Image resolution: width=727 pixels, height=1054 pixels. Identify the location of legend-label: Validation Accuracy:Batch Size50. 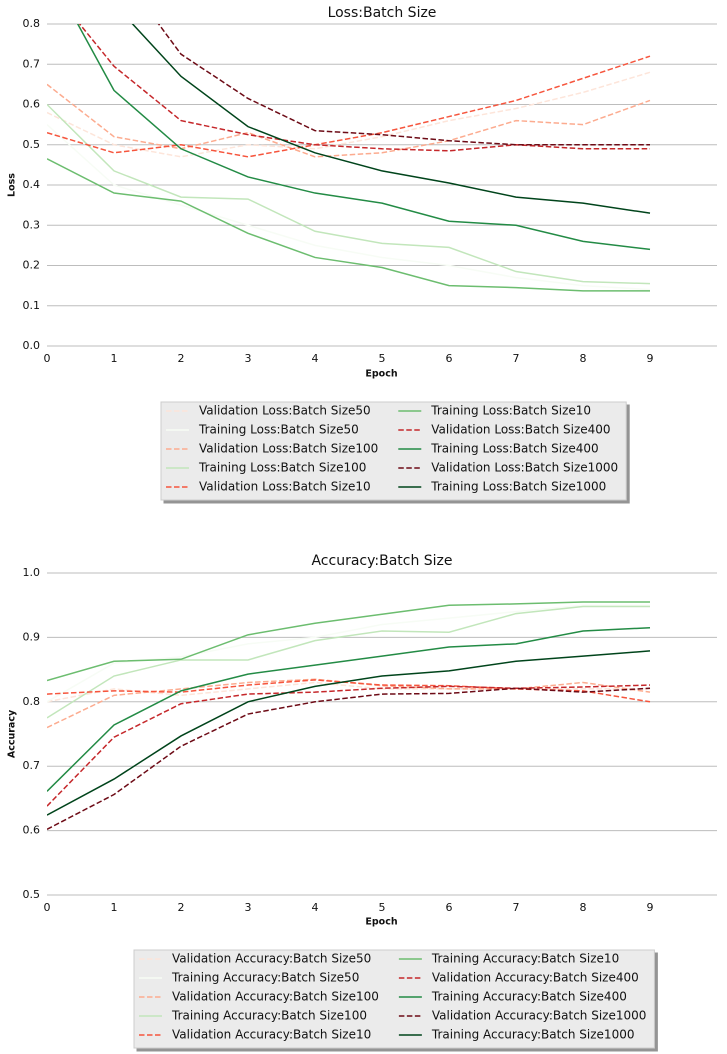
(271, 959).